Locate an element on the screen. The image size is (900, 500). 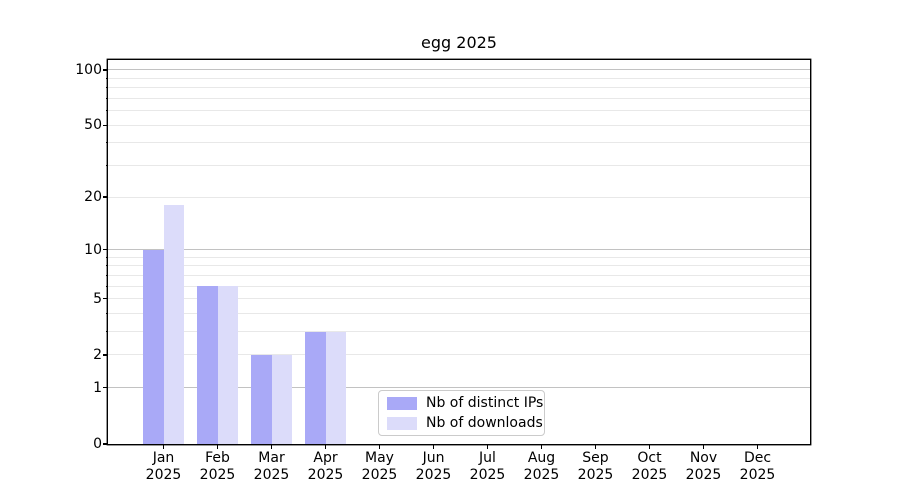
bar-distinct-ips-mar is located at coordinates (261, 399).